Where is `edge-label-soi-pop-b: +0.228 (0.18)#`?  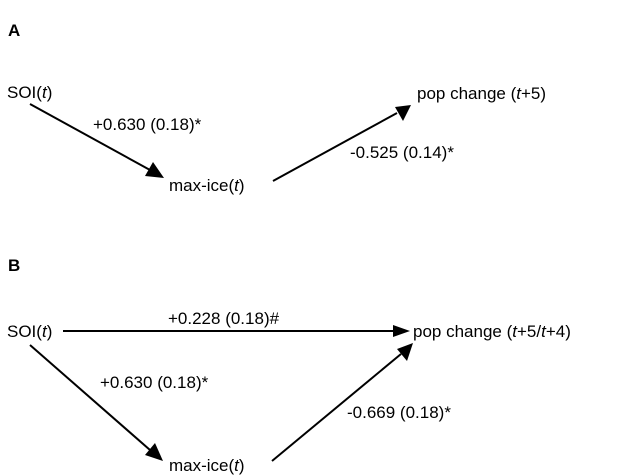
edge-label-soi-pop-b: +0.228 (0.18)# is located at coordinates (224, 318).